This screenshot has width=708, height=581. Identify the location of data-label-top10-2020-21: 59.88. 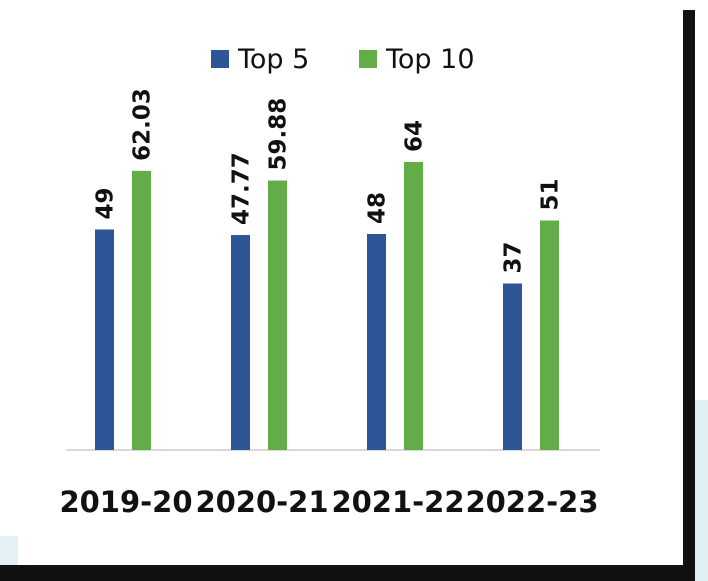
(279, 134).